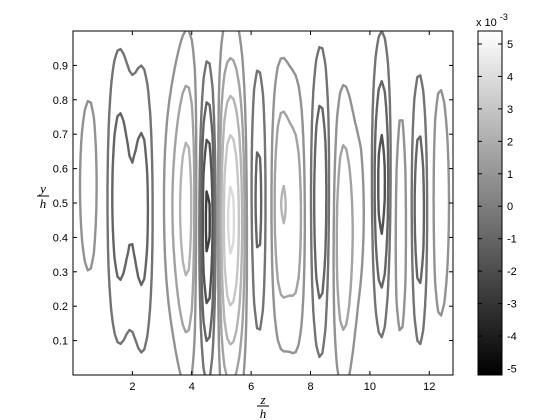 The image size is (560, 420). Describe the element at coordinates (60, 307) in the screenshot. I see `y-tick-label: 0.2` at that location.